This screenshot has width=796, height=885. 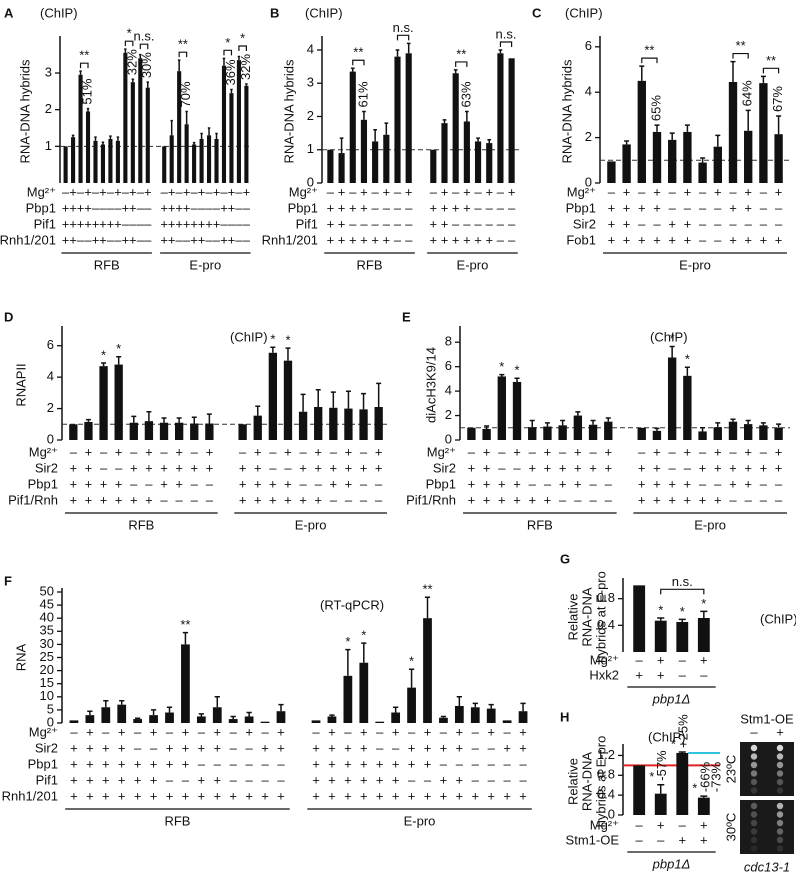 I want to click on y-tick-label: 8, so click(x=448, y=341).